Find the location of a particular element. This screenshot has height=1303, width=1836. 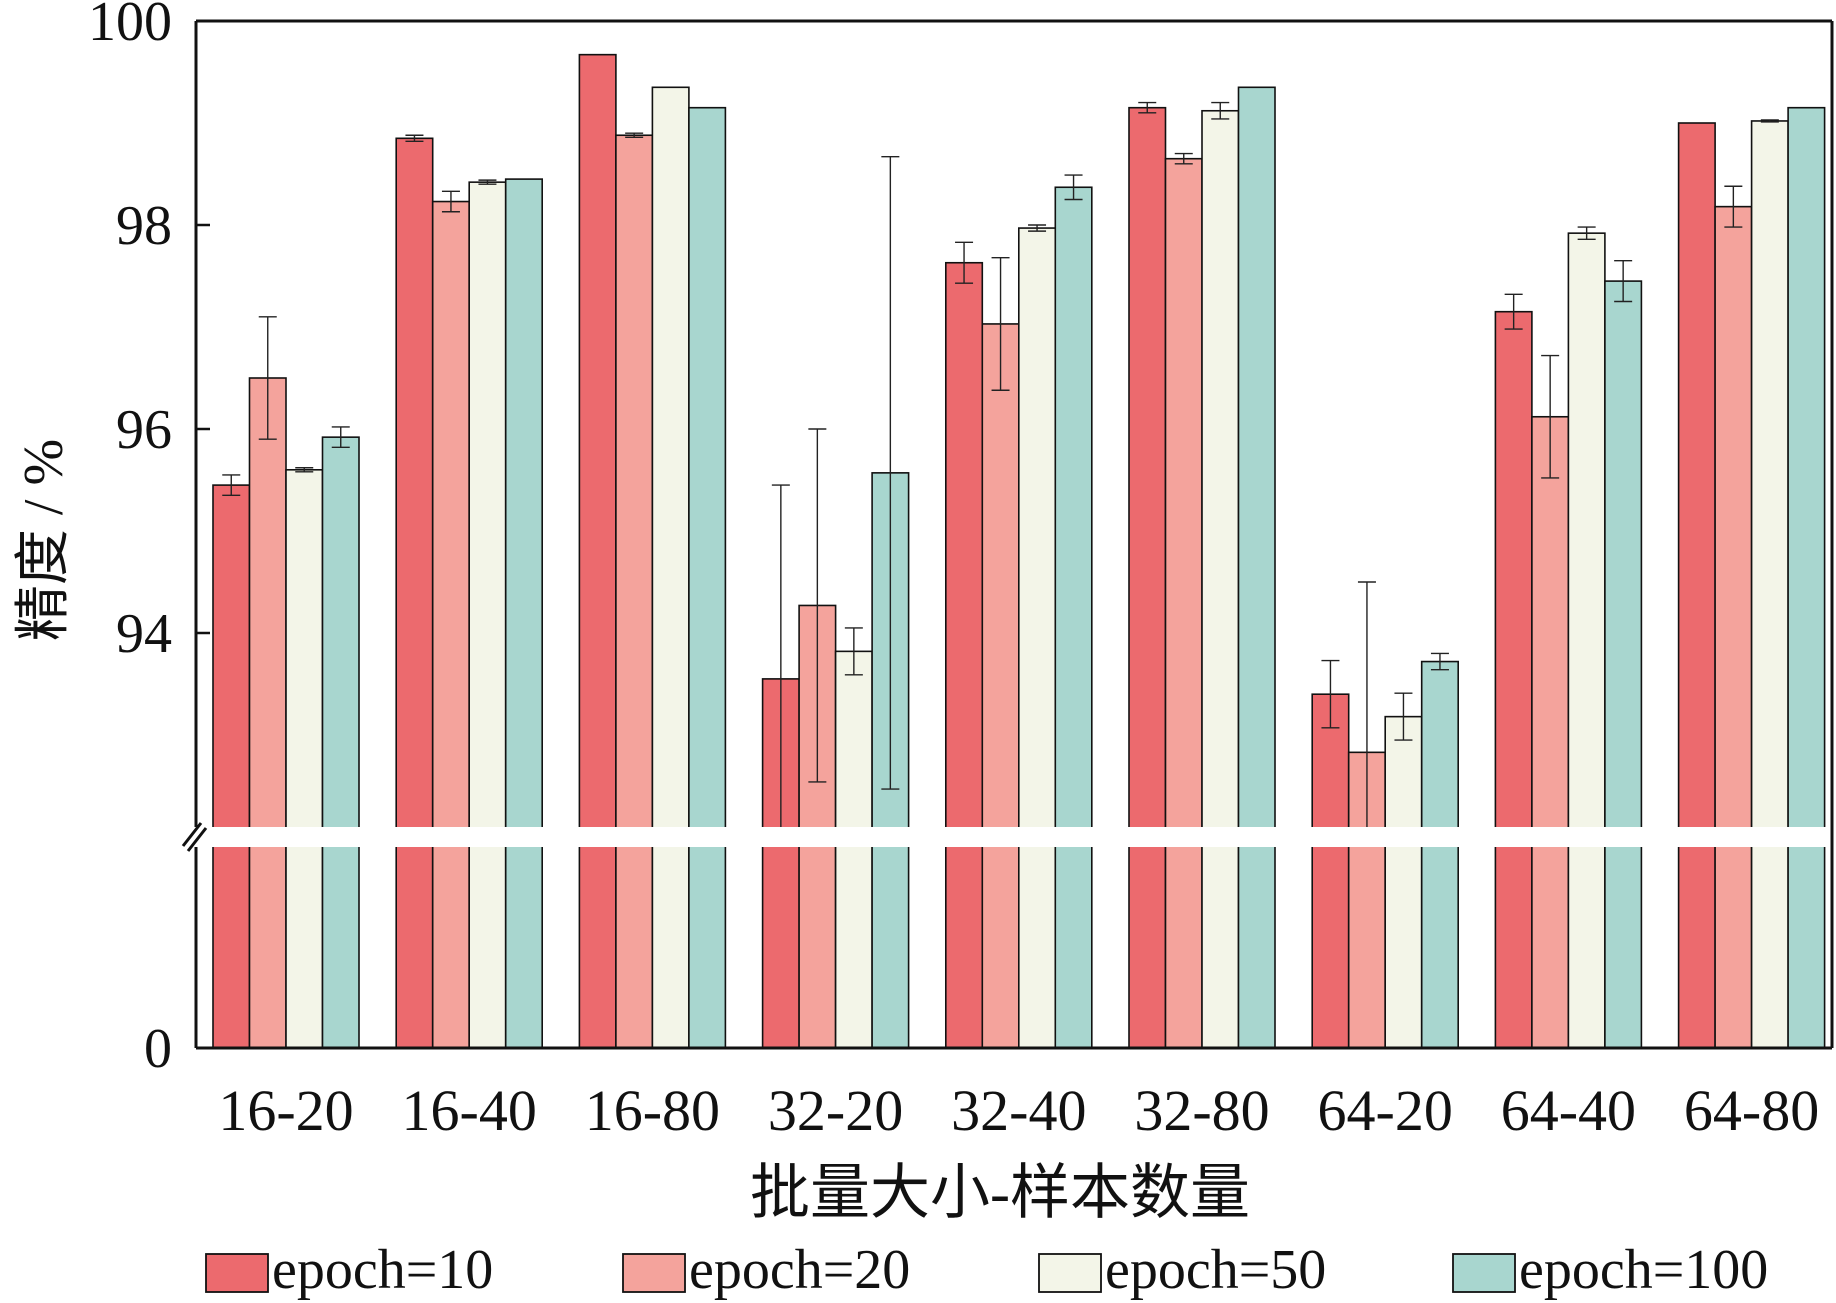

axis-break is located at coordinates (1003, 837).